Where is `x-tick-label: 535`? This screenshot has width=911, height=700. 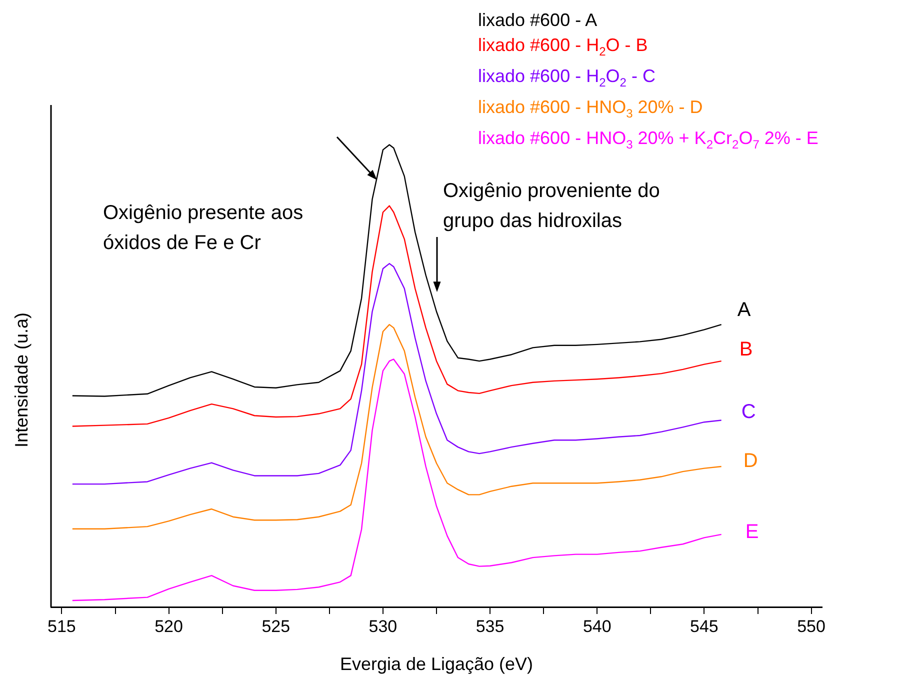 x-tick-label: 535 is located at coordinates (490, 626).